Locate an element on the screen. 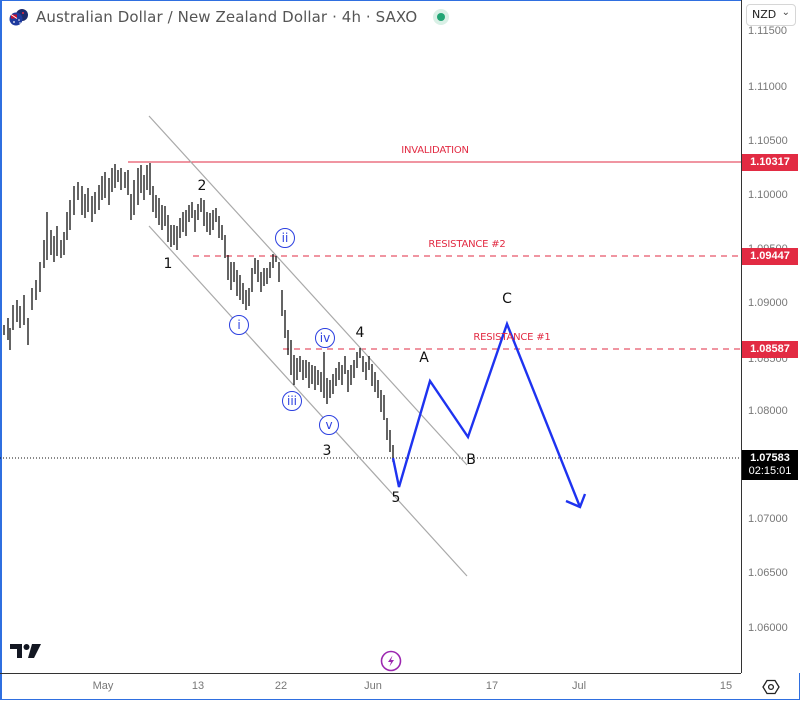 The width and height of the screenshot is (800, 701). time-tick: 13 is located at coordinates (198, 686).